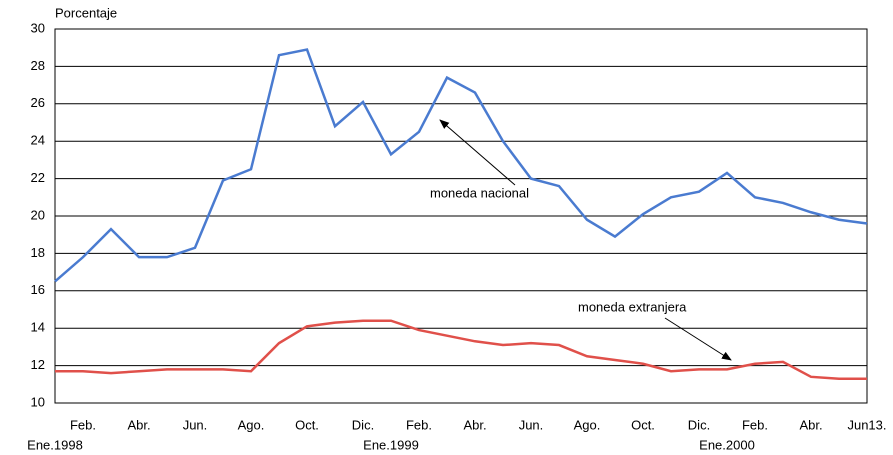 The width and height of the screenshot is (893, 455). What do you see at coordinates (38, 289) in the screenshot?
I see `y-tick-label: 16` at bounding box center [38, 289].